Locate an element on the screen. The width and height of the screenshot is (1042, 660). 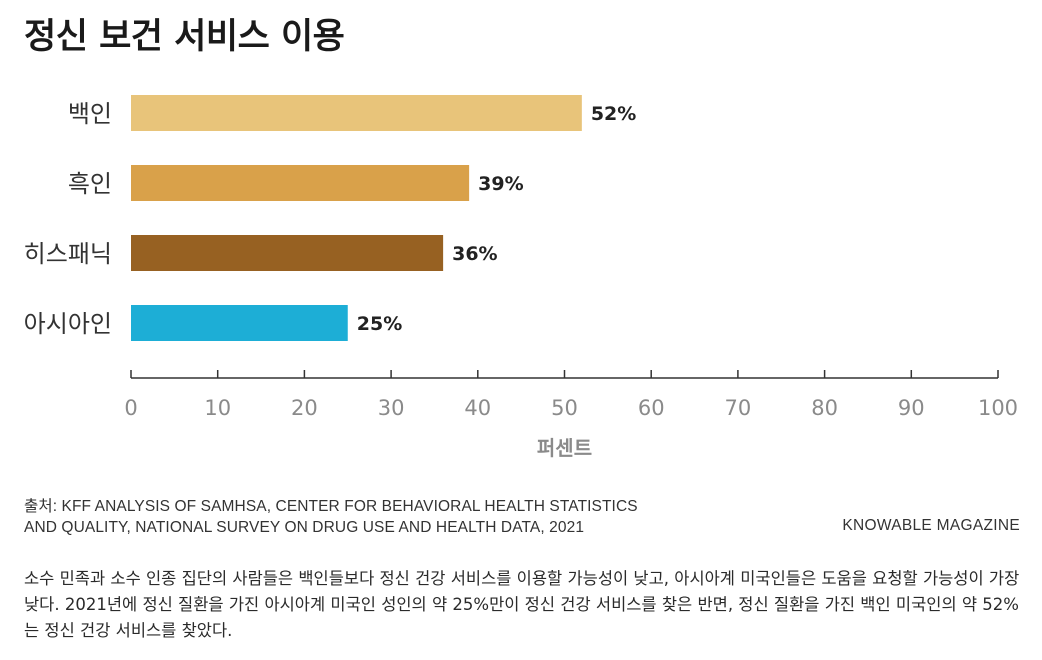
value-label: 39% is located at coordinates (500, 184).